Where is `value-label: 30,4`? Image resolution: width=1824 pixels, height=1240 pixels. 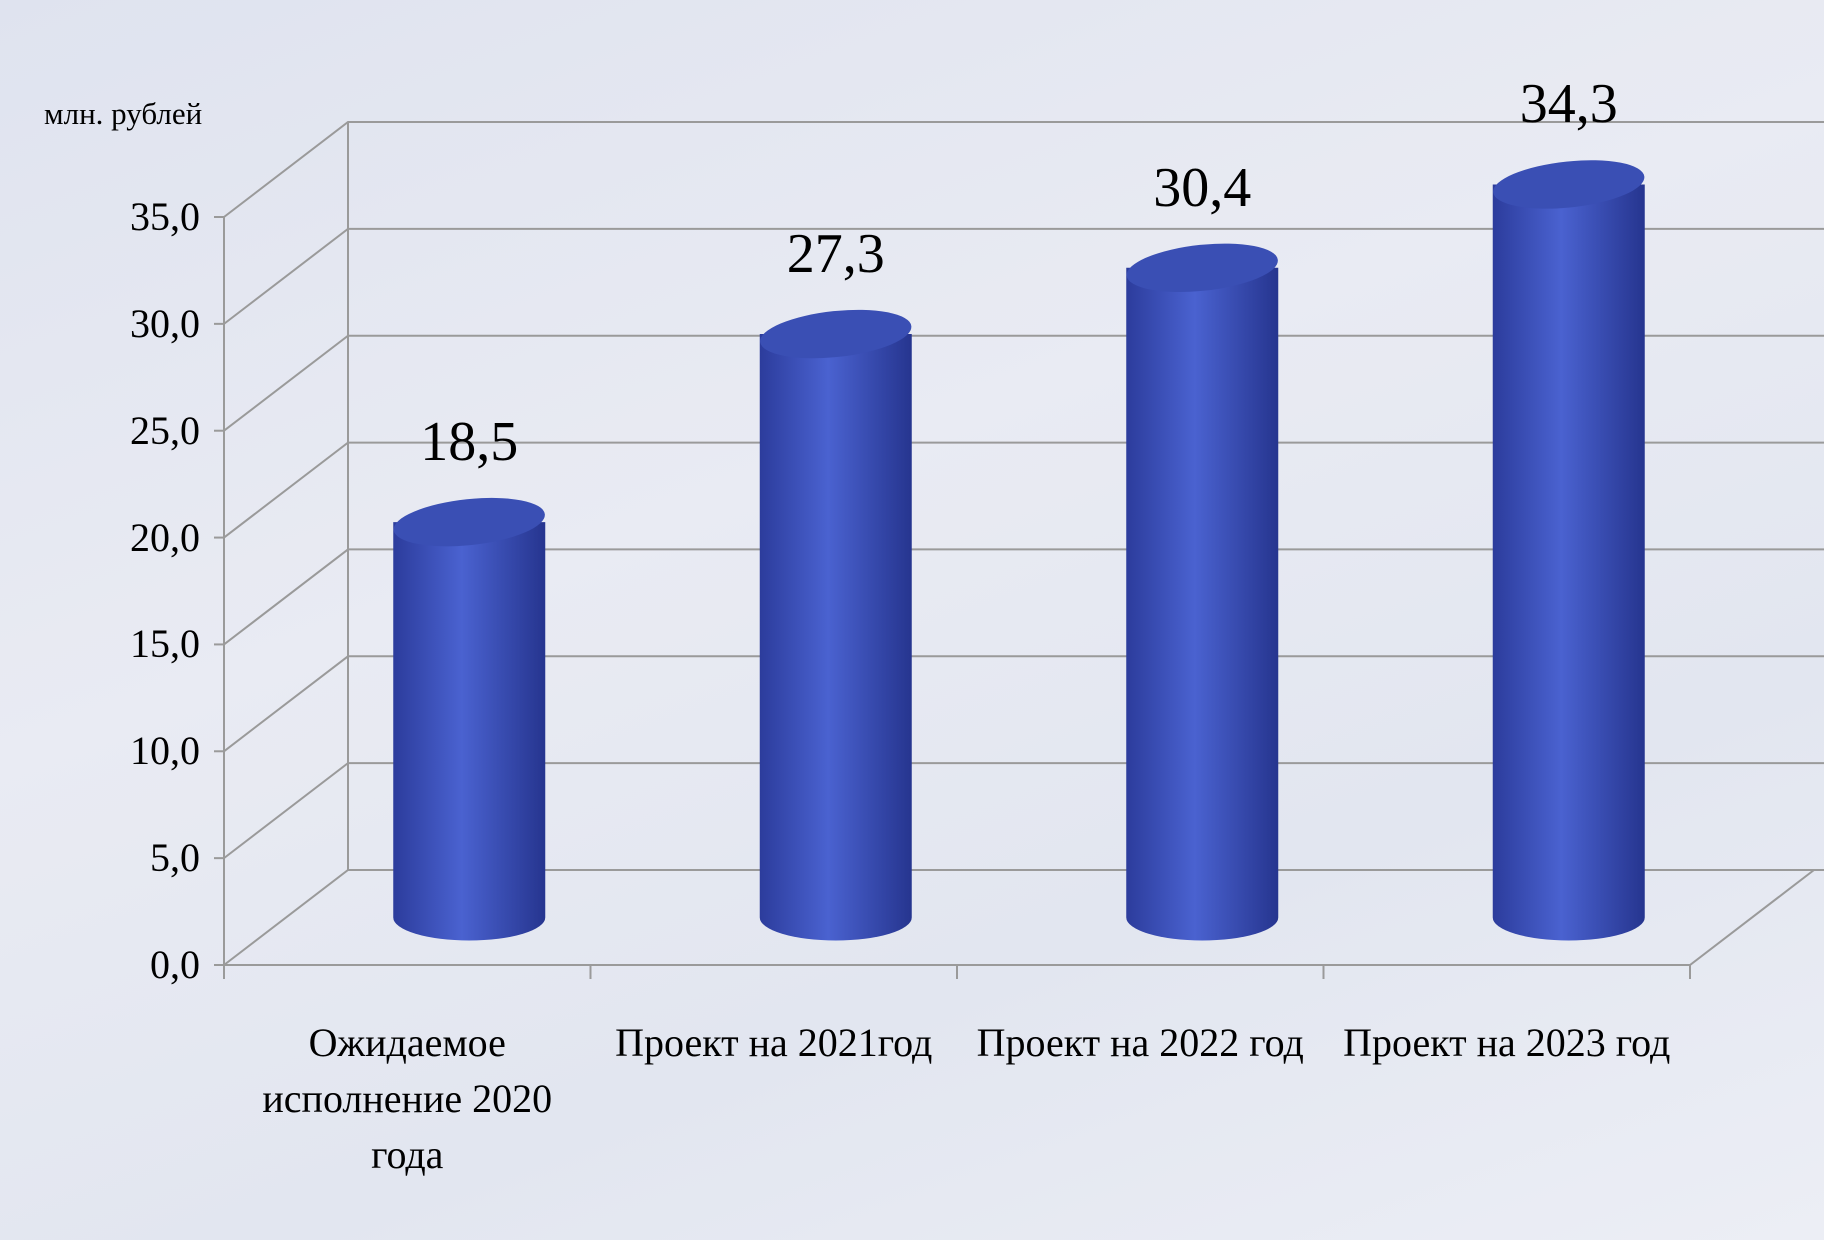
value-label: 30,4 is located at coordinates (1202, 187).